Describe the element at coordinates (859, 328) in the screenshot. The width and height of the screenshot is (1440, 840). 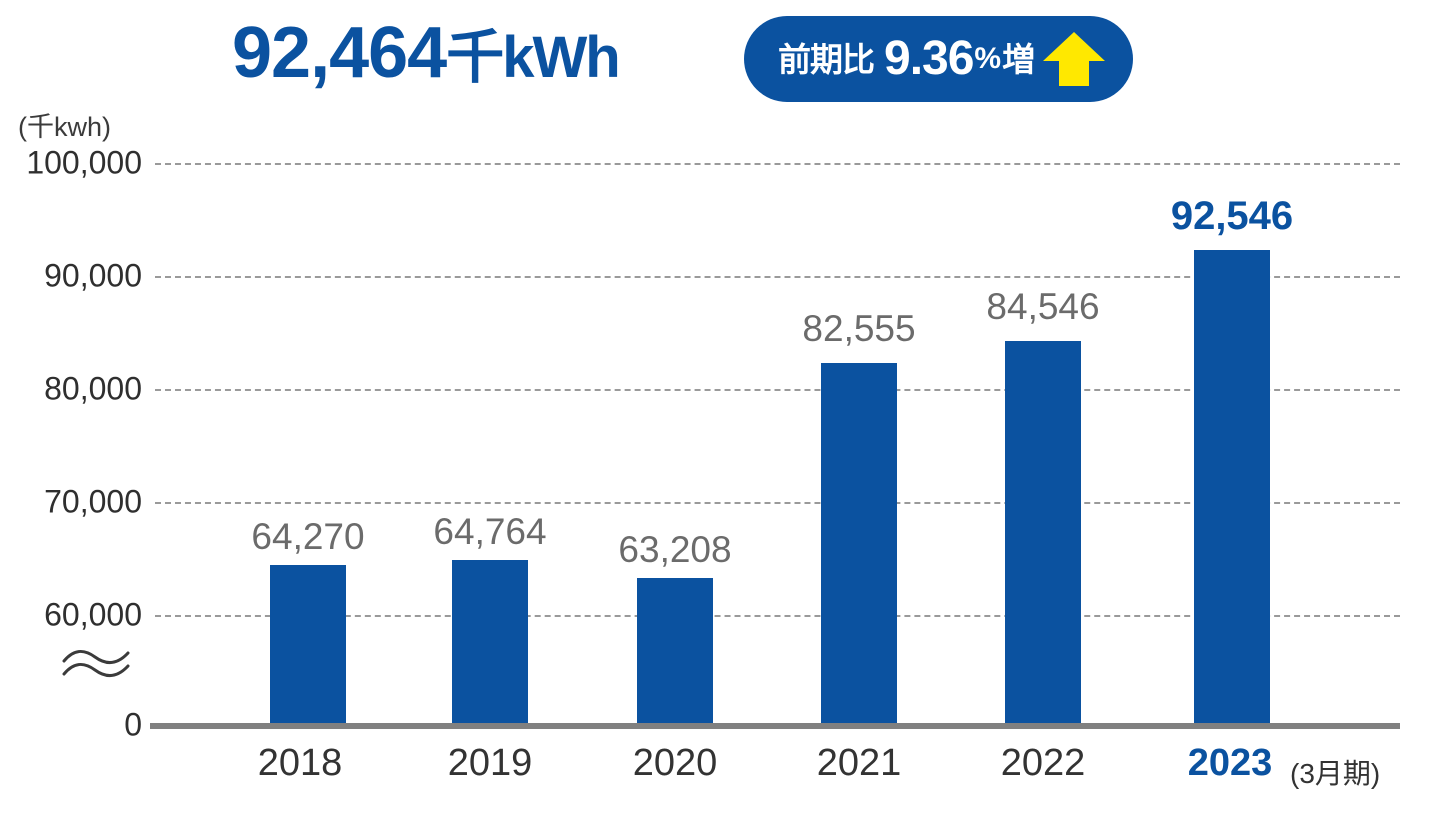
I see `bar-value-label-2021: 82,555` at that location.